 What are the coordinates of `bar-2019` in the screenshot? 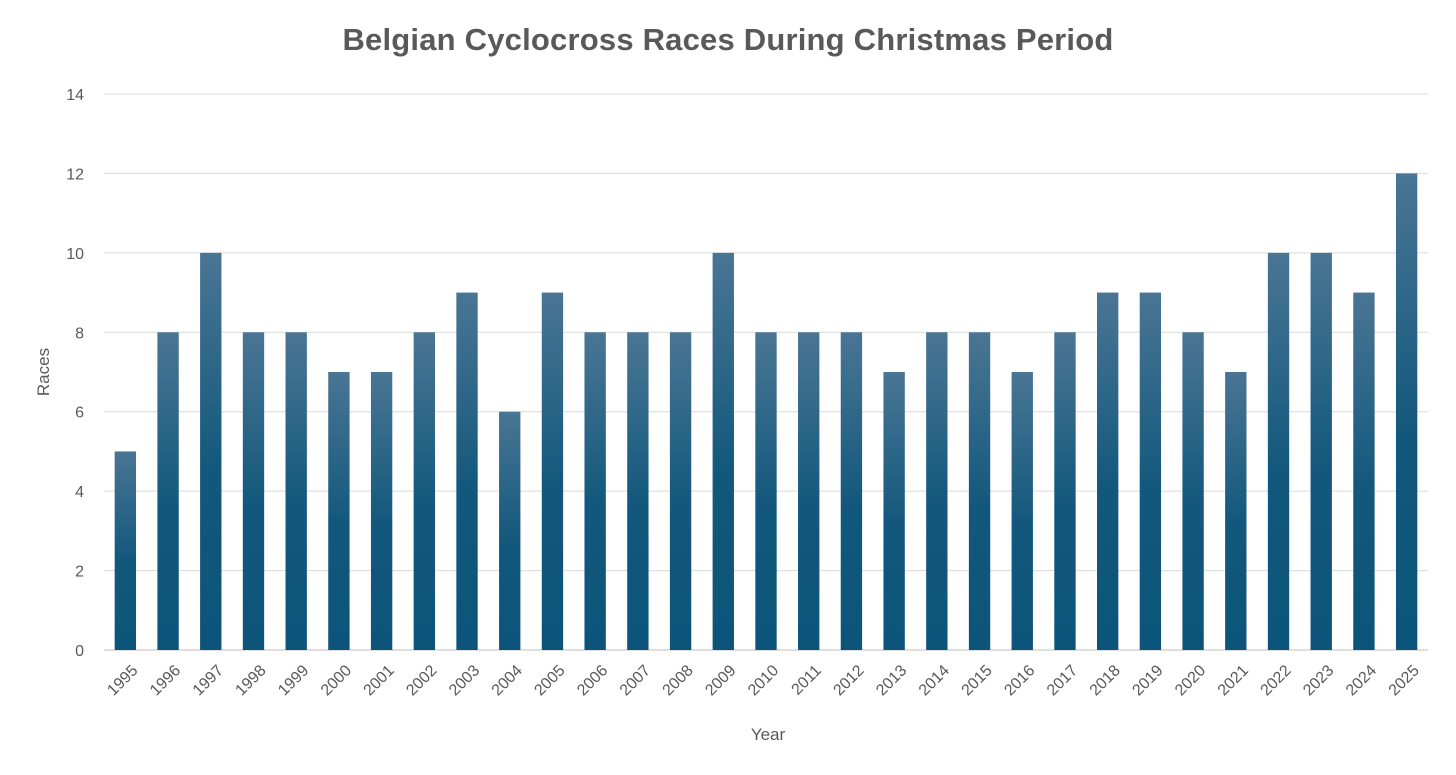 It's located at (1150, 471).